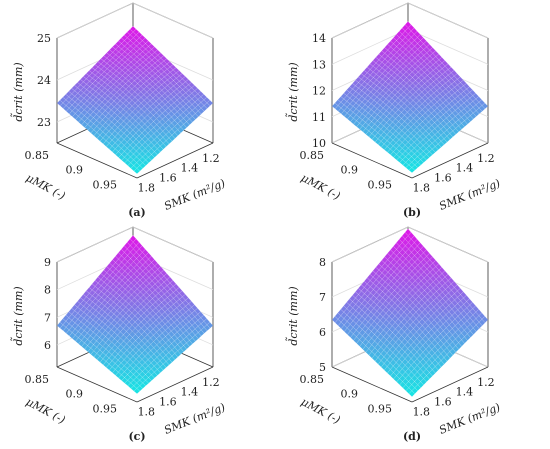  I want to click on z-tick-label: 5, so click(322, 367).